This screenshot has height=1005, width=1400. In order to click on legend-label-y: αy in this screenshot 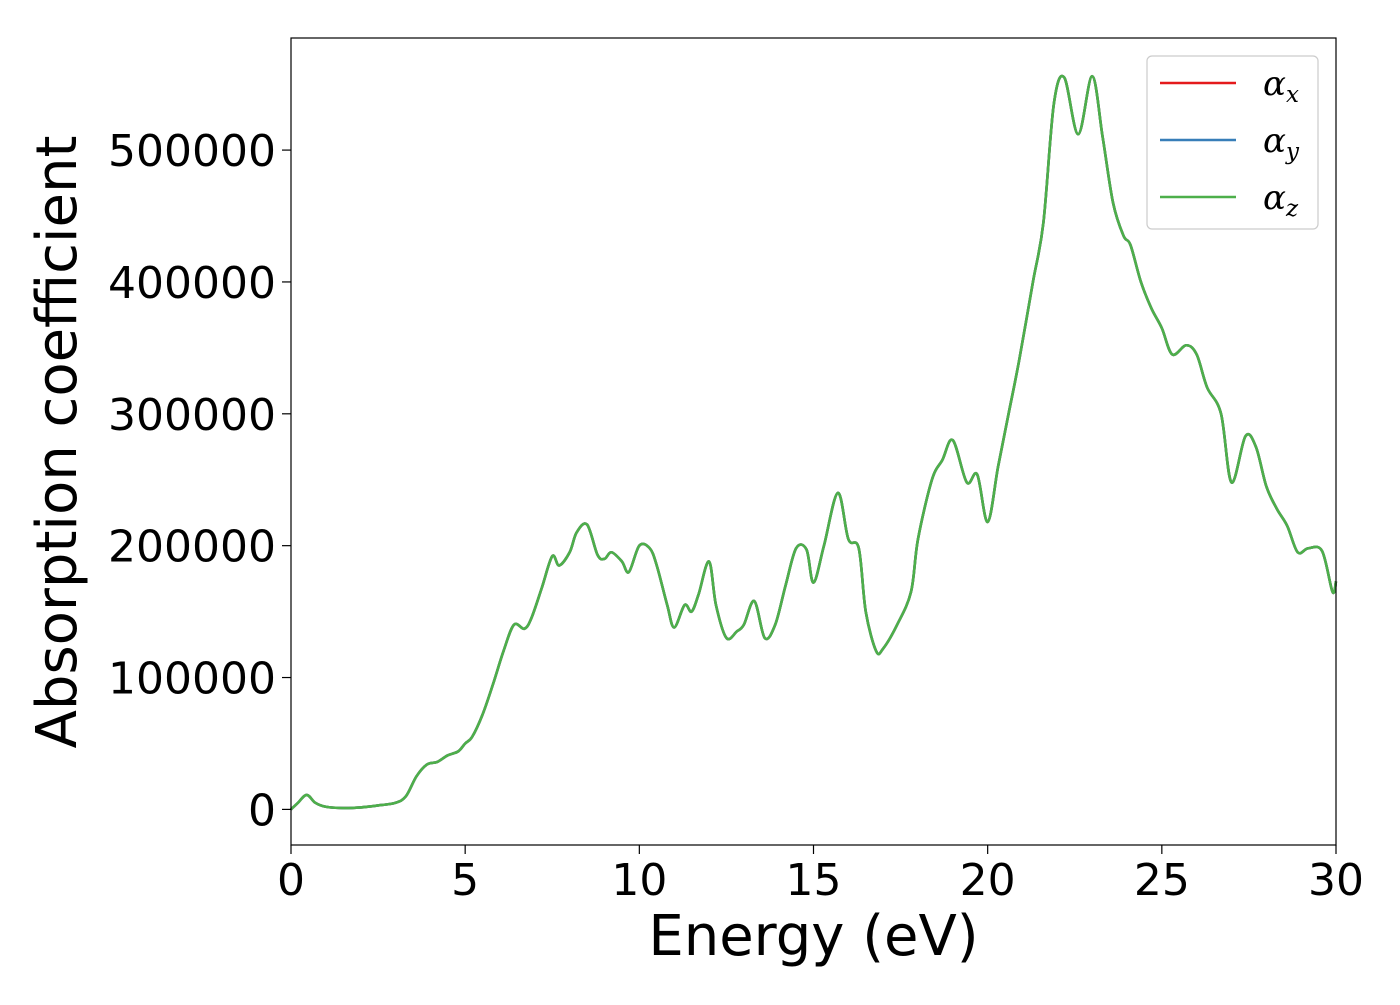, I will do `click(1281, 143)`.